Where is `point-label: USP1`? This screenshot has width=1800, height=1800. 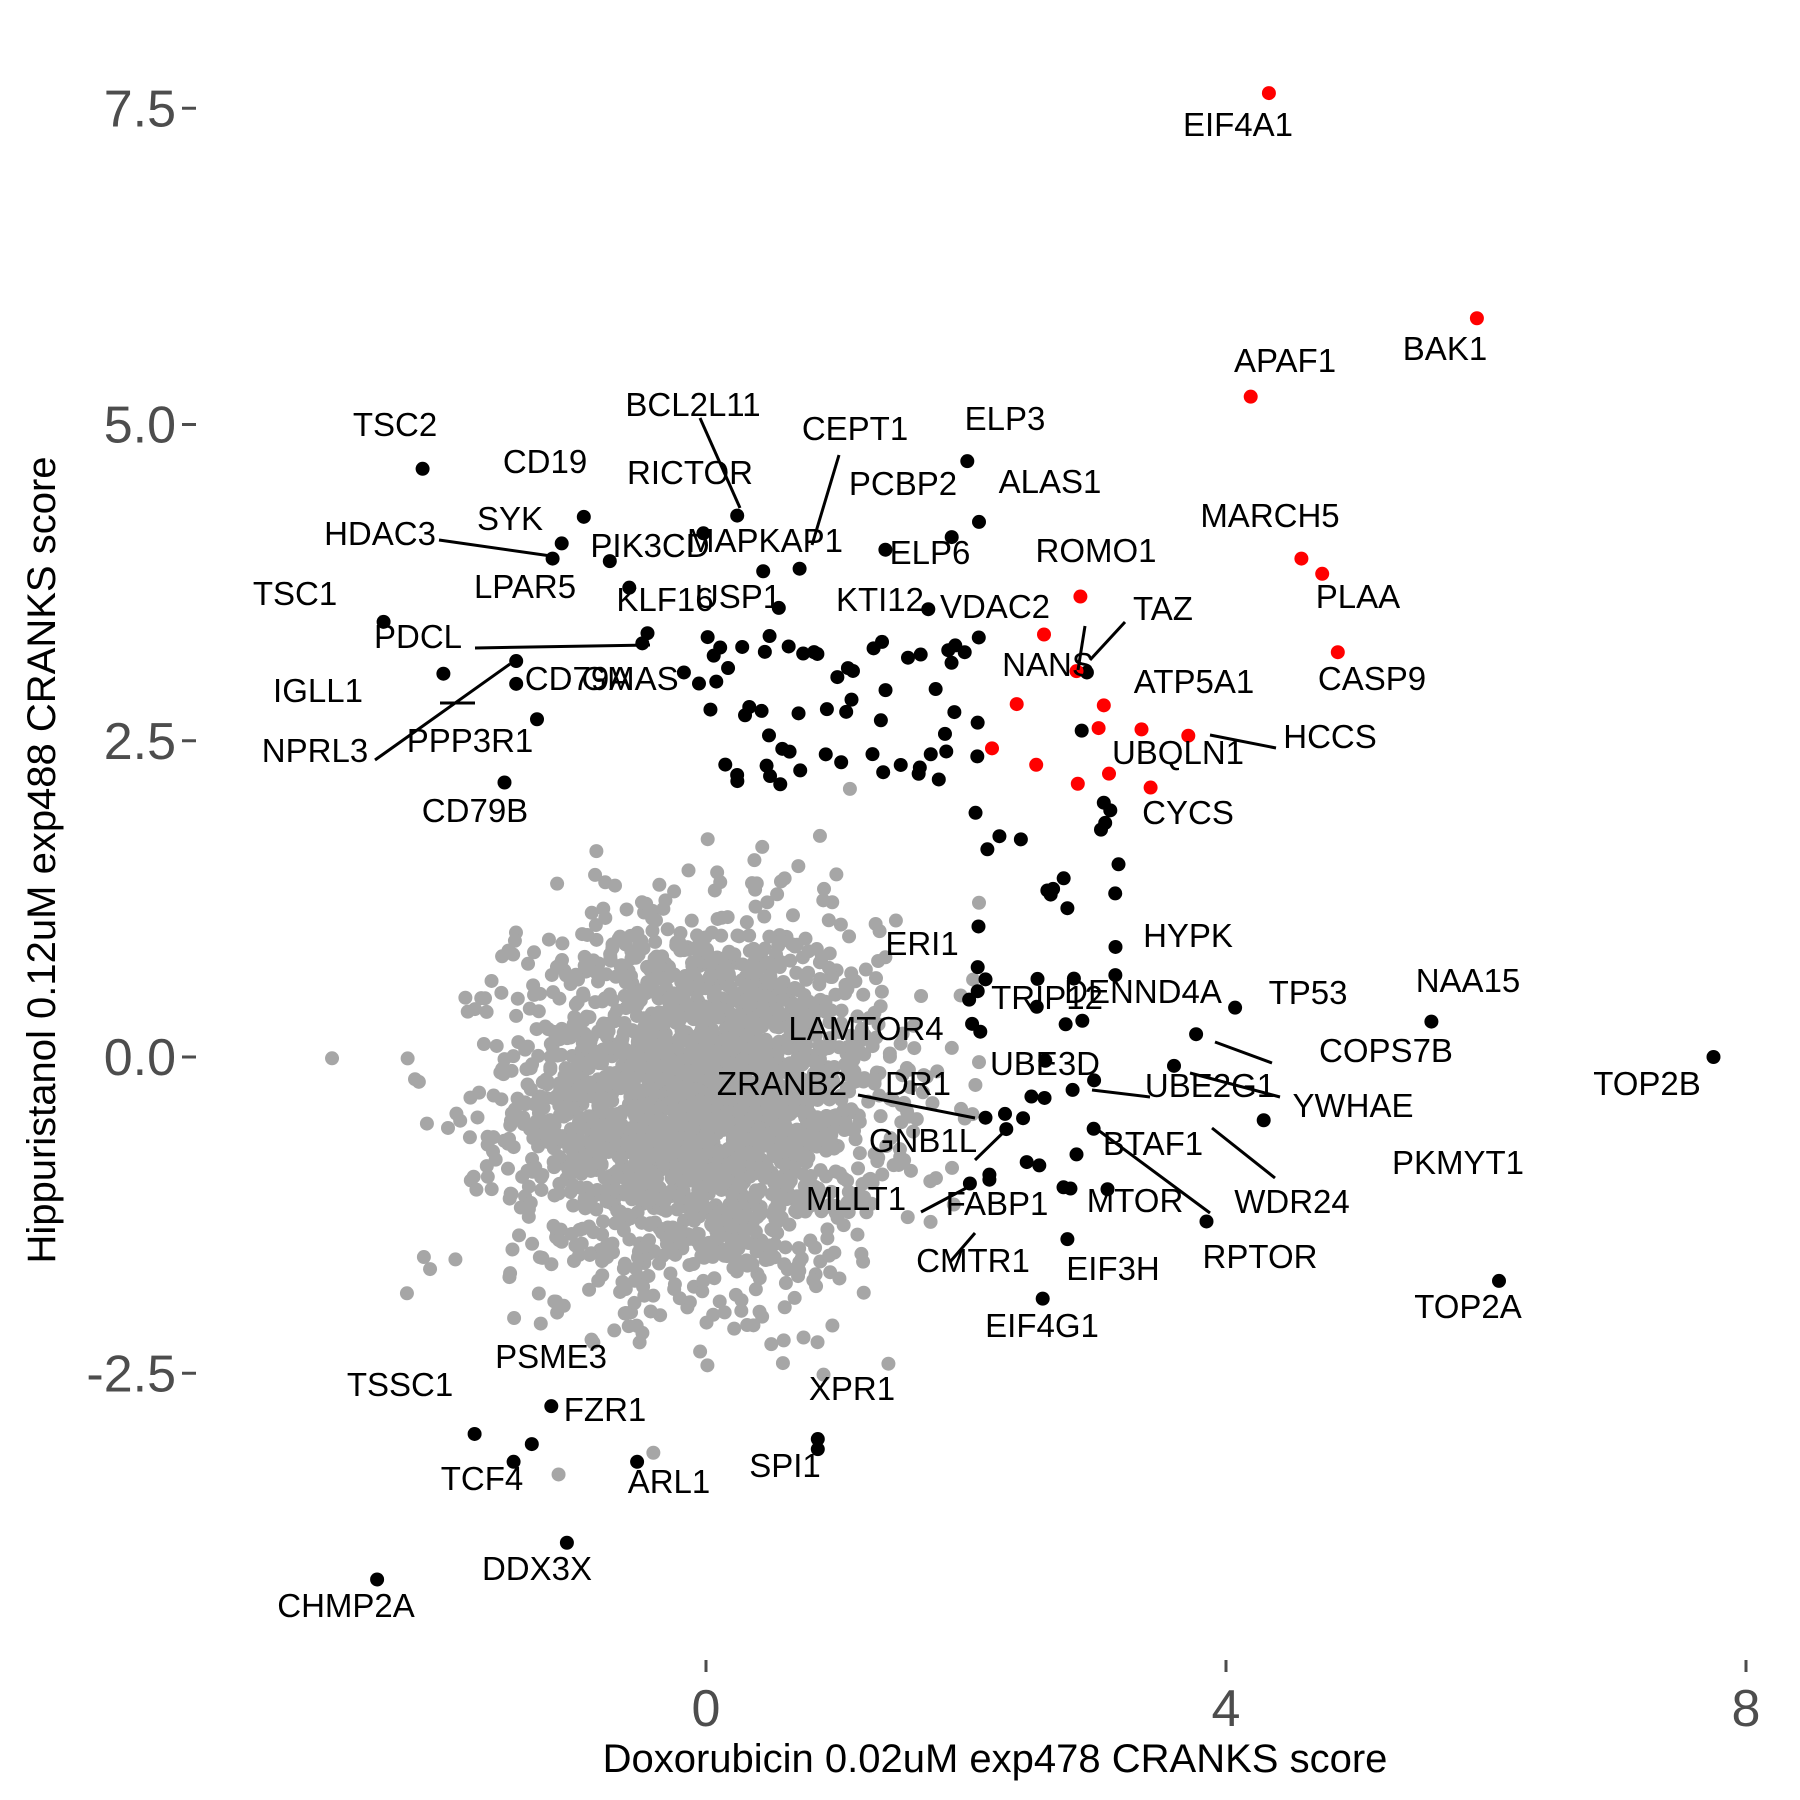
point-label: USP1 is located at coordinates (738, 596).